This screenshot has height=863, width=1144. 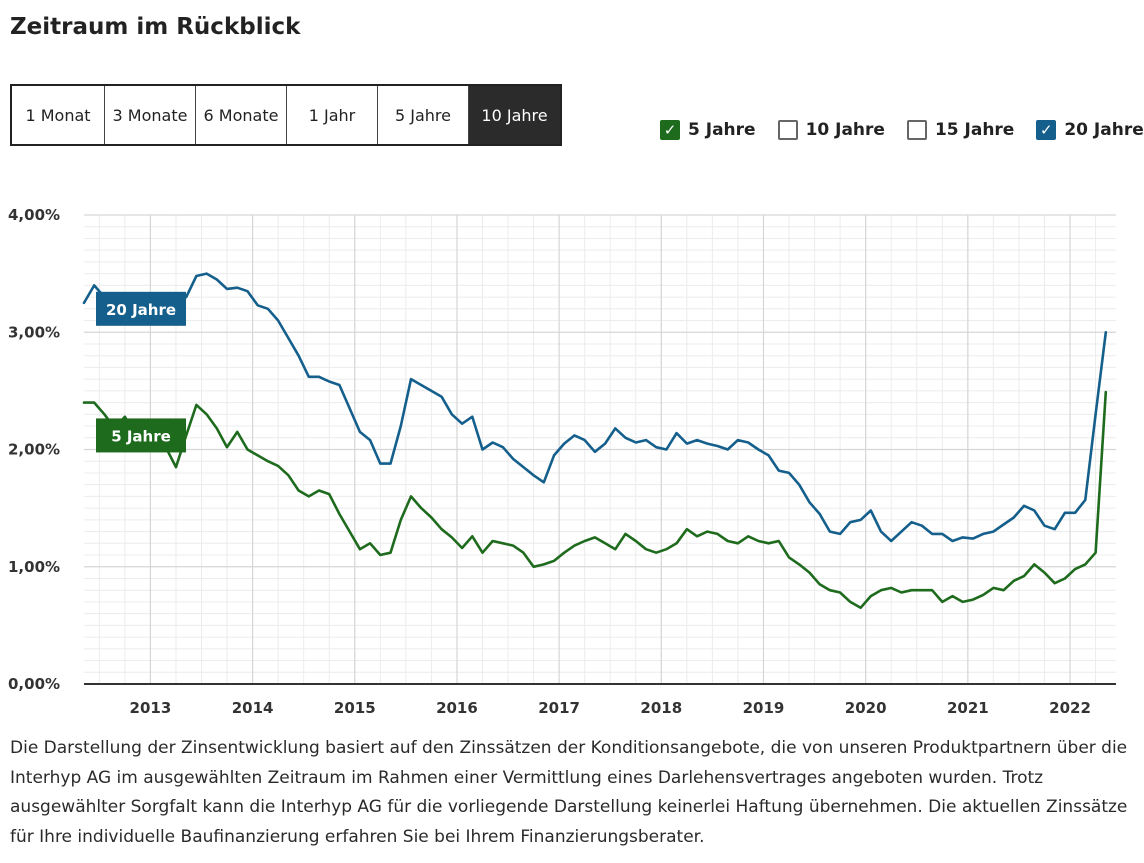 What do you see at coordinates (155, 27) in the screenshot?
I see `page-title: Zeitraum im Rückblick` at bounding box center [155, 27].